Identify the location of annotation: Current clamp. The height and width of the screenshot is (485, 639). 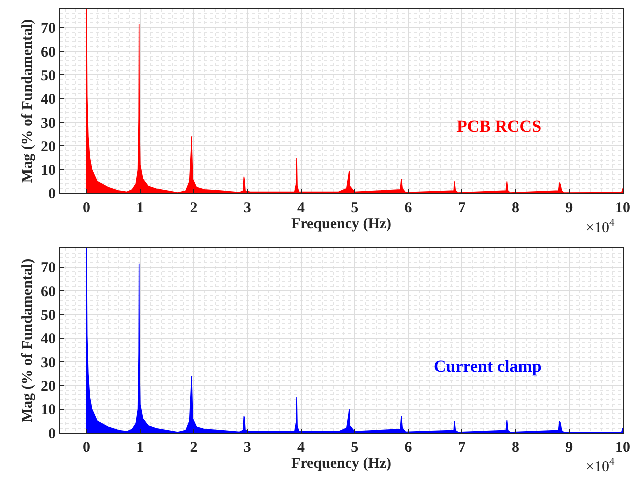
(488, 366).